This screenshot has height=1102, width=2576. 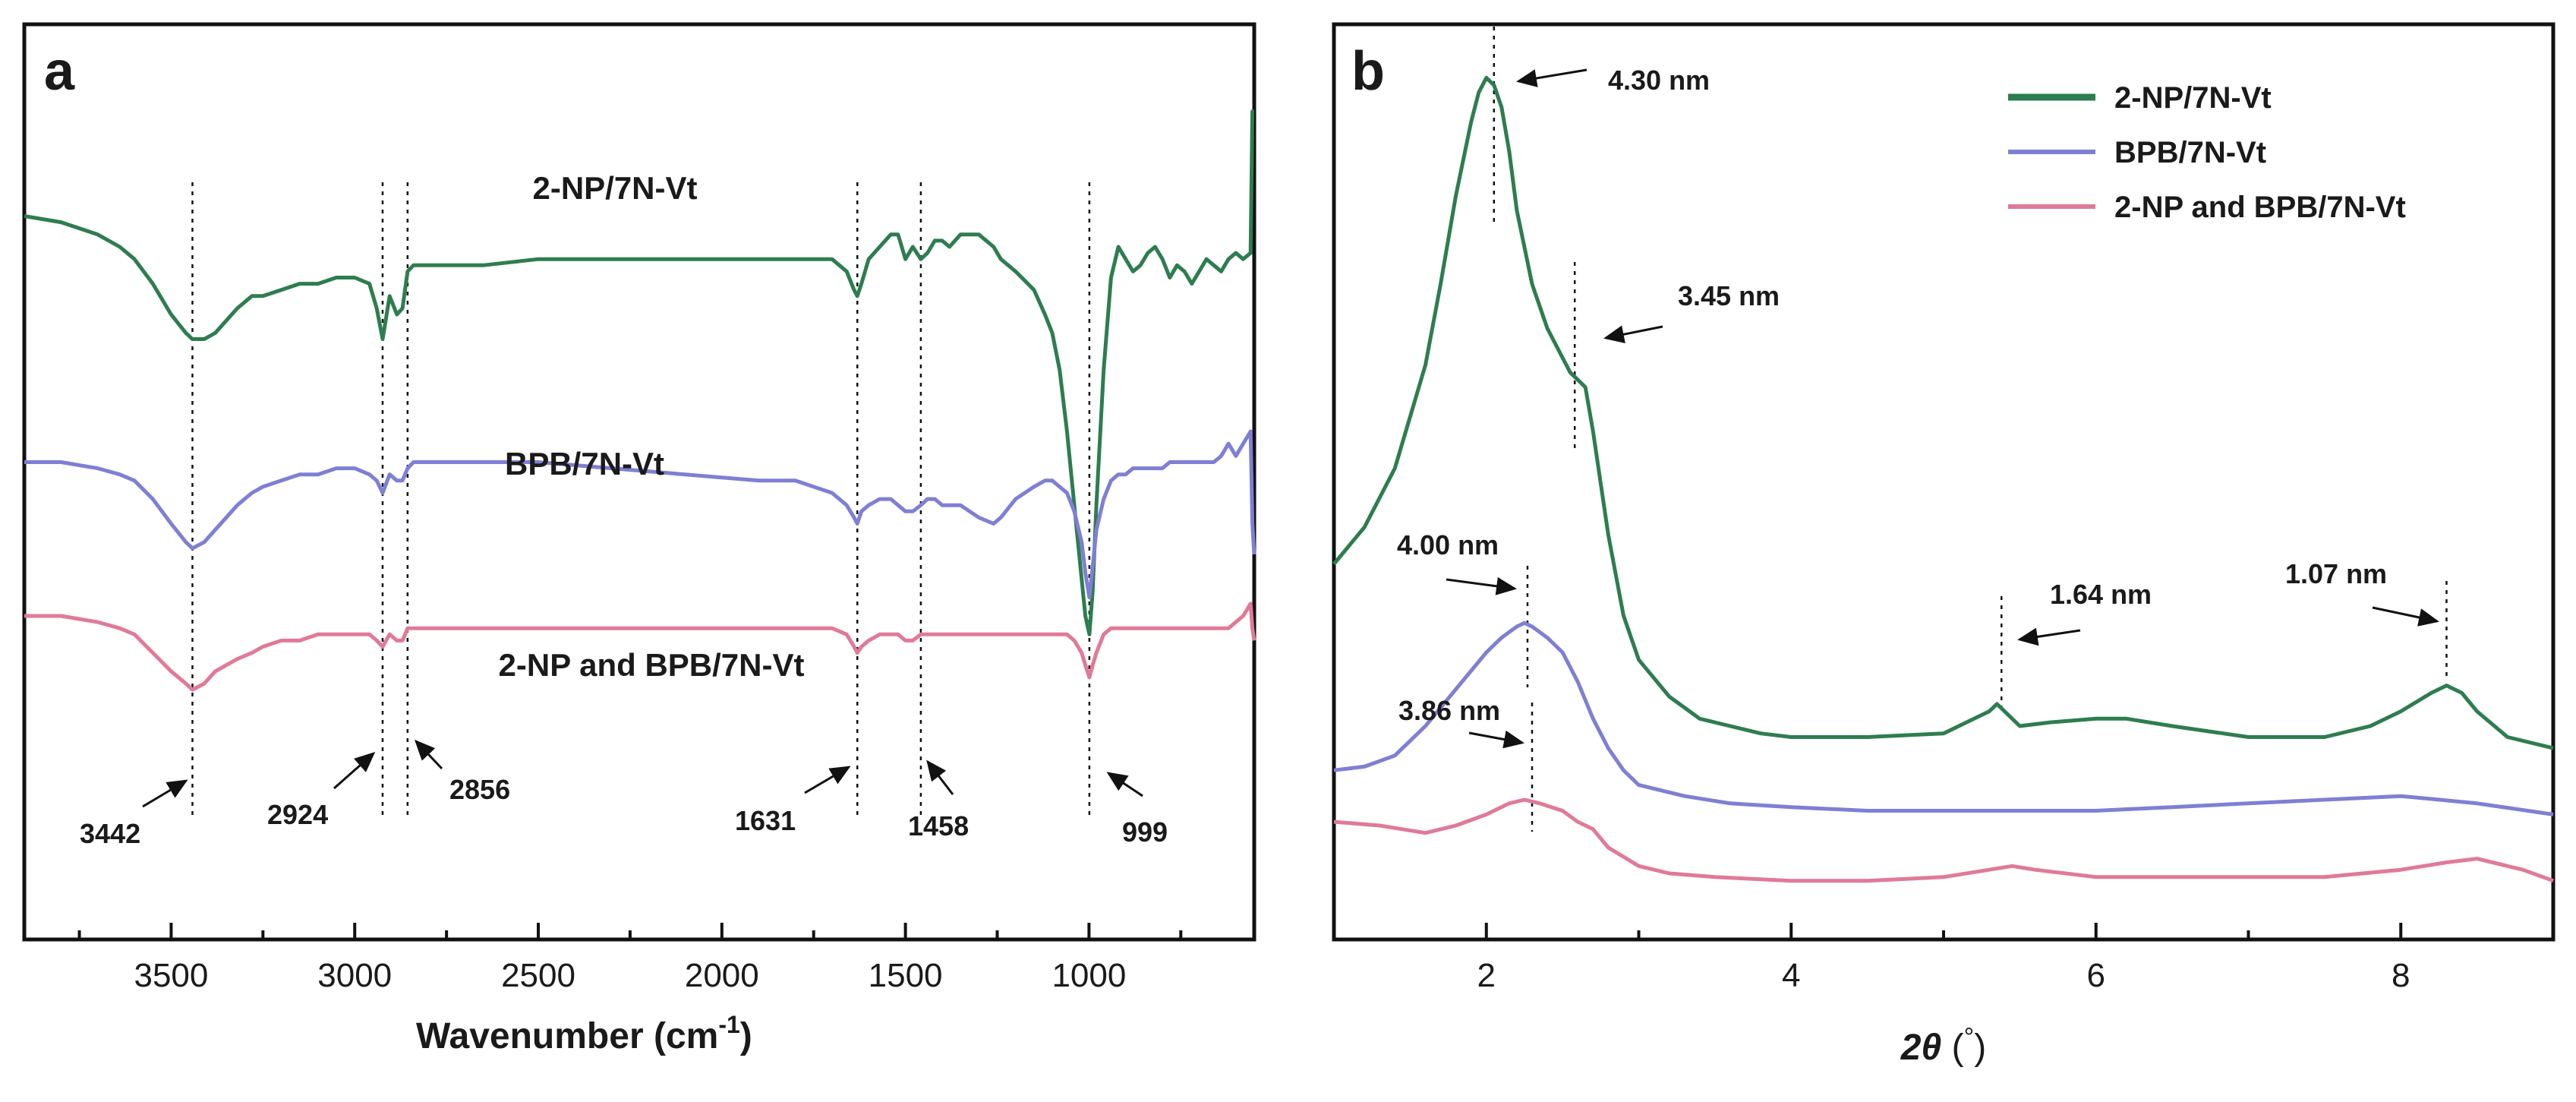 I want to click on annotation-1-07nm-arrow, so click(x=2405, y=616).